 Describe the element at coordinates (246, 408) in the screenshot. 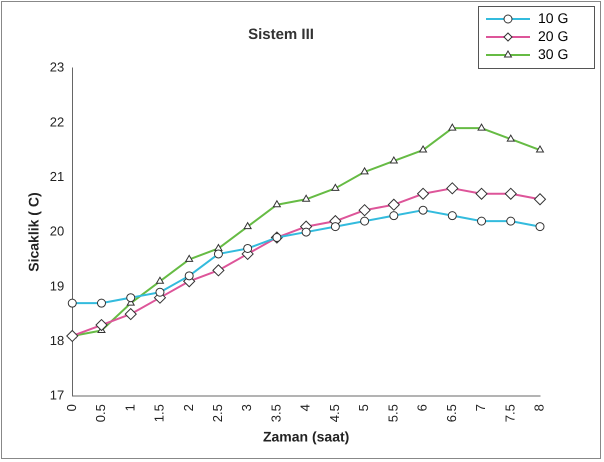

I see `x-tick-label: 3` at that location.